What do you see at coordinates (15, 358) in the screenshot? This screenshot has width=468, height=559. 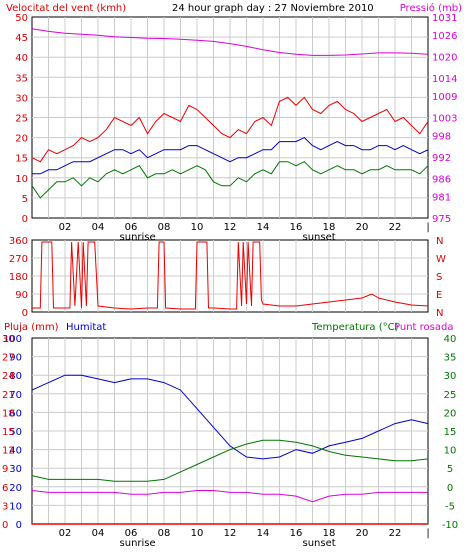 I see `y-tick-label-humidity: 90` at bounding box center [15, 358].